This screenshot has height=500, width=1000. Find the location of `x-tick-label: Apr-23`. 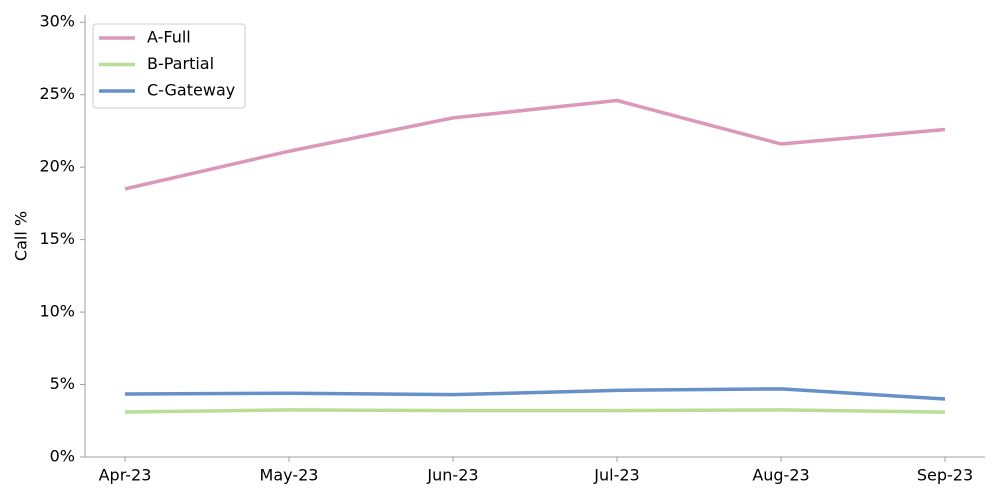

x-tick-label: Apr-23 is located at coordinates (125, 475).